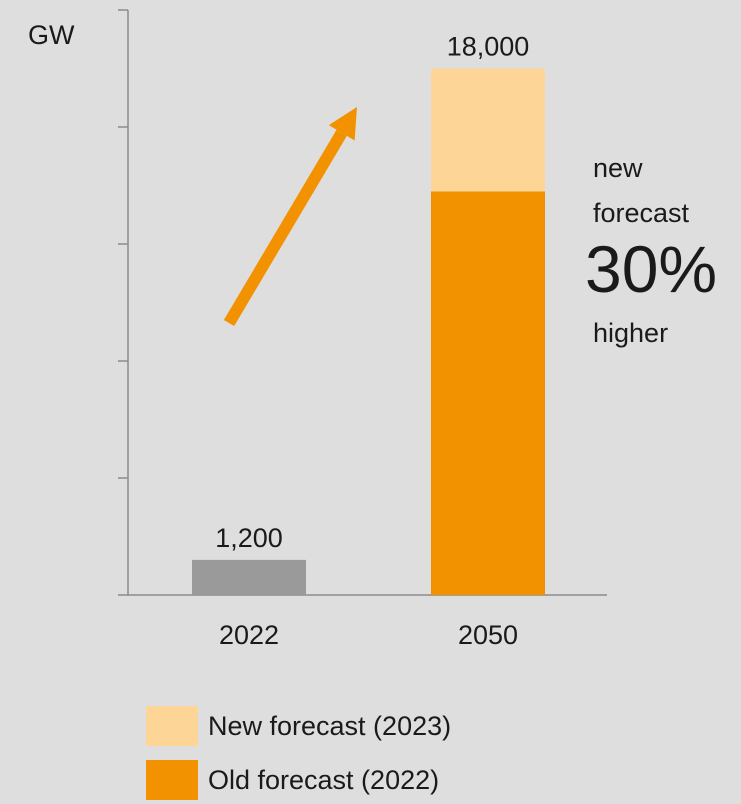 Image resolution: width=741 pixels, height=804 pixels. I want to click on legend-swatch-old, so click(172, 780).